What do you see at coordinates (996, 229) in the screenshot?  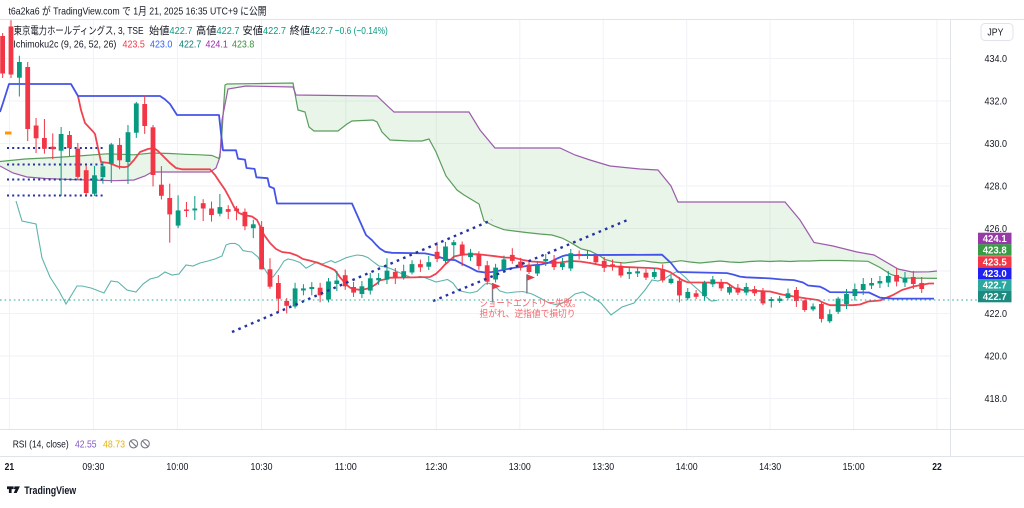 I see `svg-text: 426.0` at bounding box center [996, 229].